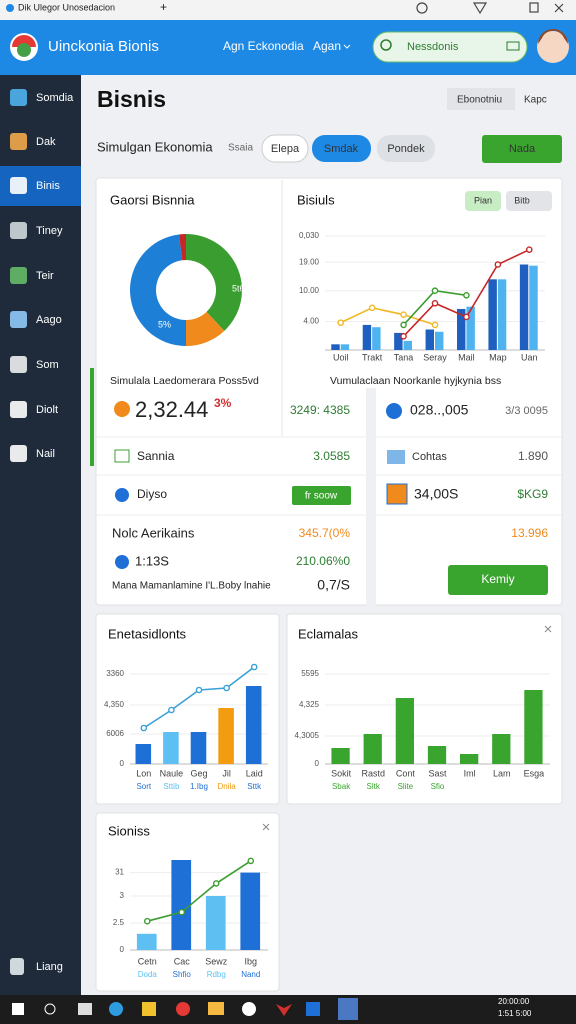 The height and width of the screenshot is (1024, 576). What do you see at coordinates (333, 585) in the screenshot?
I see `note-value: 0,7/S` at bounding box center [333, 585].